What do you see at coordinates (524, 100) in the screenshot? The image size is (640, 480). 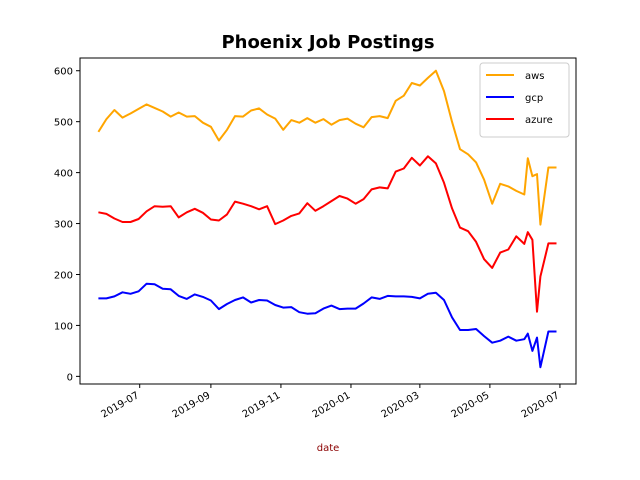 I see `legend: aws gcp azure` at bounding box center [524, 100].